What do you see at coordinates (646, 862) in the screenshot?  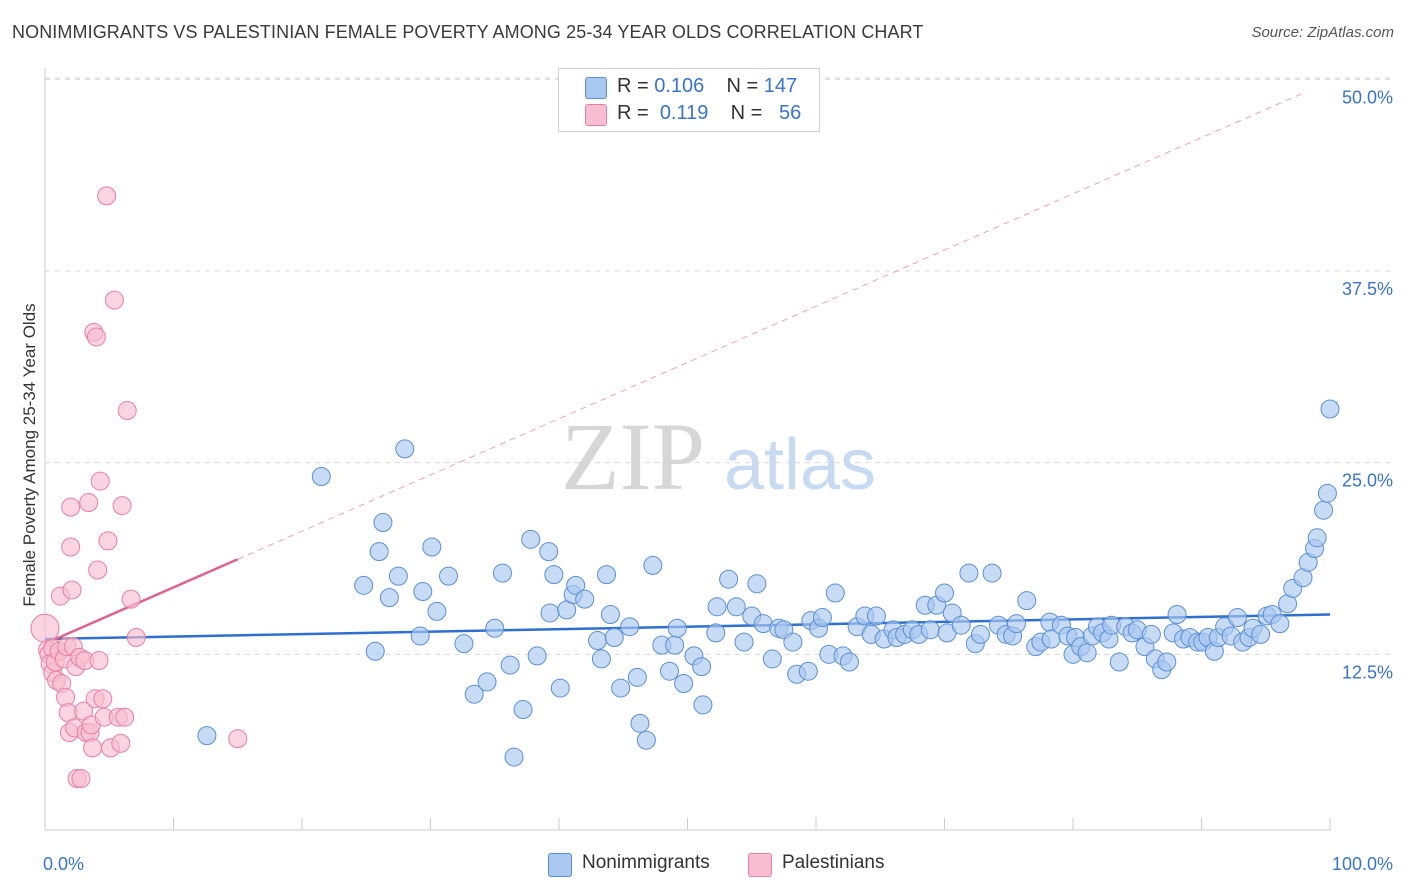 I see `bottom-label-nonimmigrants: Nonimmigrants` at bounding box center [646, 862].